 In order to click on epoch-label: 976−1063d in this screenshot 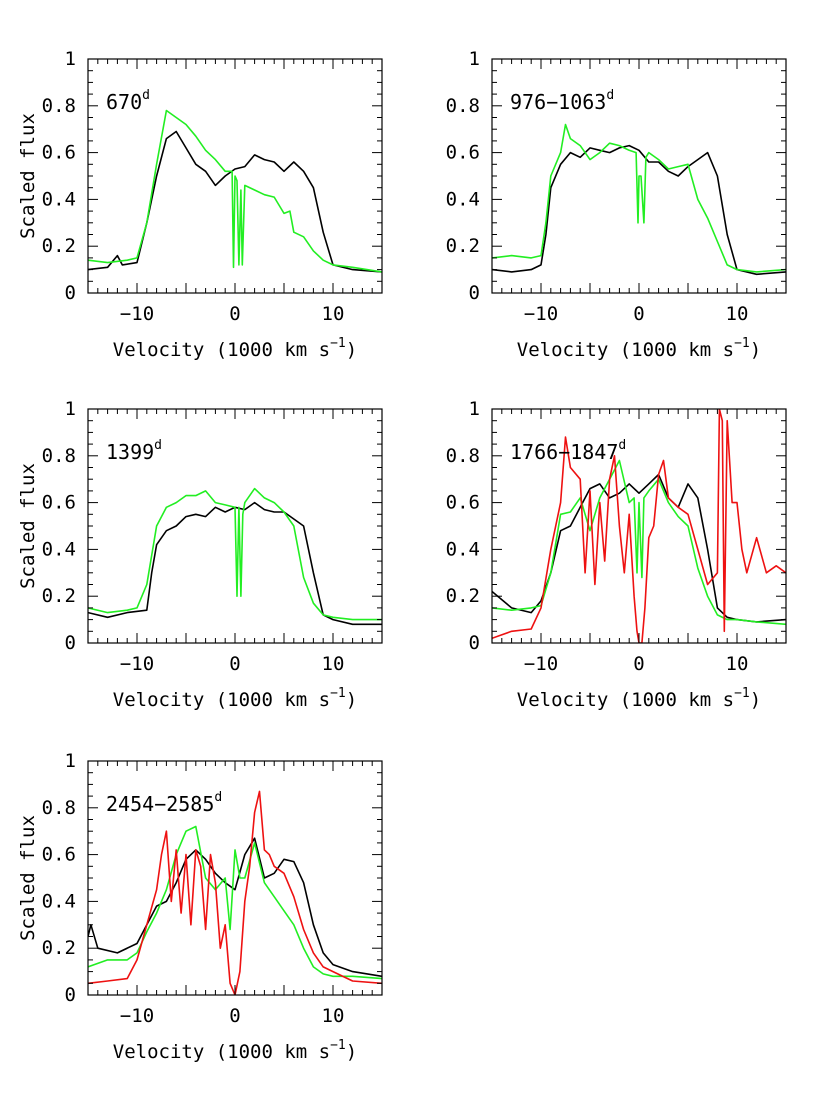, I will do `click(562, 101)`.